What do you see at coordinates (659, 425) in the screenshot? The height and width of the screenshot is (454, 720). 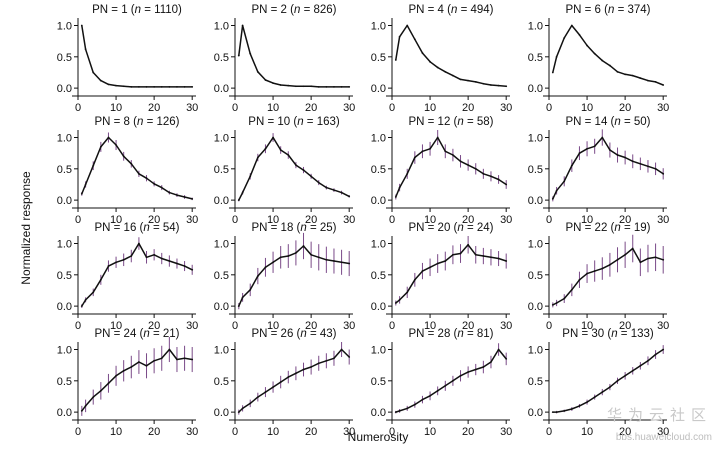 I see `watermark: 华为云社区 bbs.huaweicloud.com` at bounding box center [659, 425].